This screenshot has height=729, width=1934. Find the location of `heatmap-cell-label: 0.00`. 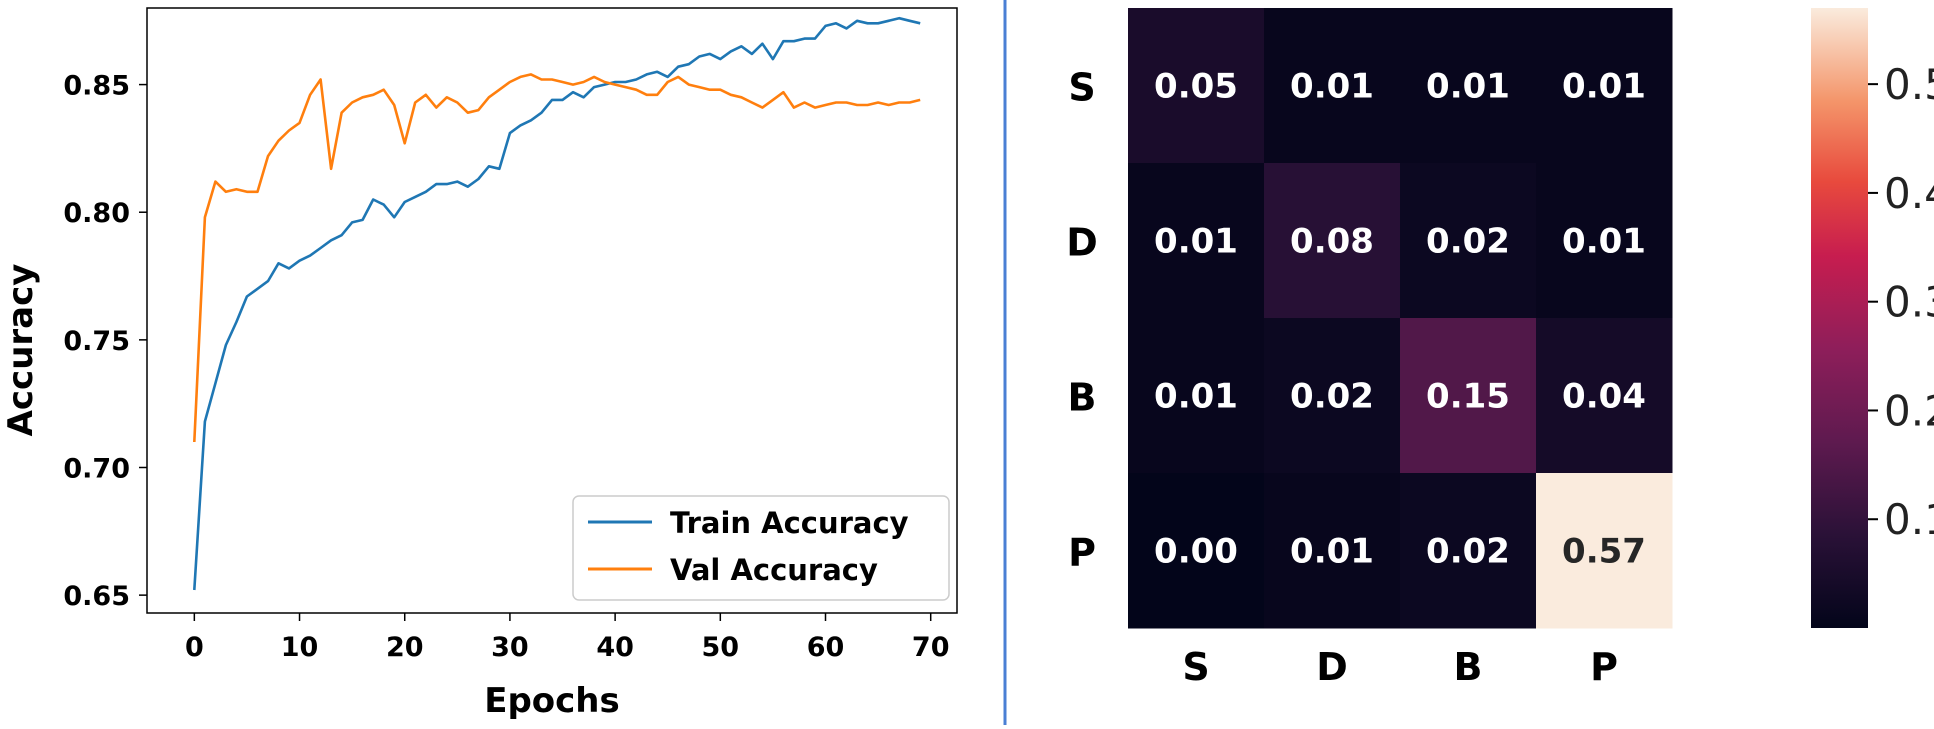

heatmap-cell-label: 0.00 is located at coordinates (1196, 552).